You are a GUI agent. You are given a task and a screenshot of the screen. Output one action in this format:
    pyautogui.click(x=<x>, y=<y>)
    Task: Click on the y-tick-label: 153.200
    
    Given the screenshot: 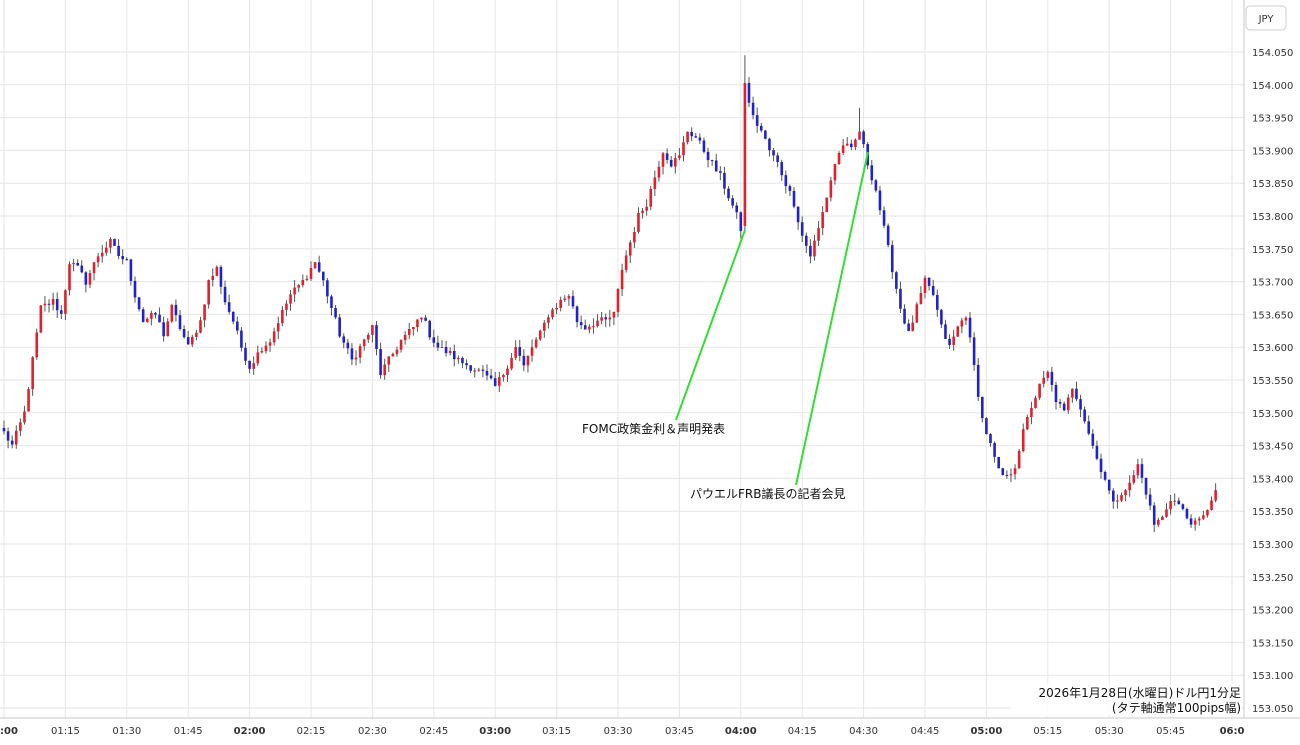 What is the action you would take?
    pyautogui.click(x=1272, y=611)
    